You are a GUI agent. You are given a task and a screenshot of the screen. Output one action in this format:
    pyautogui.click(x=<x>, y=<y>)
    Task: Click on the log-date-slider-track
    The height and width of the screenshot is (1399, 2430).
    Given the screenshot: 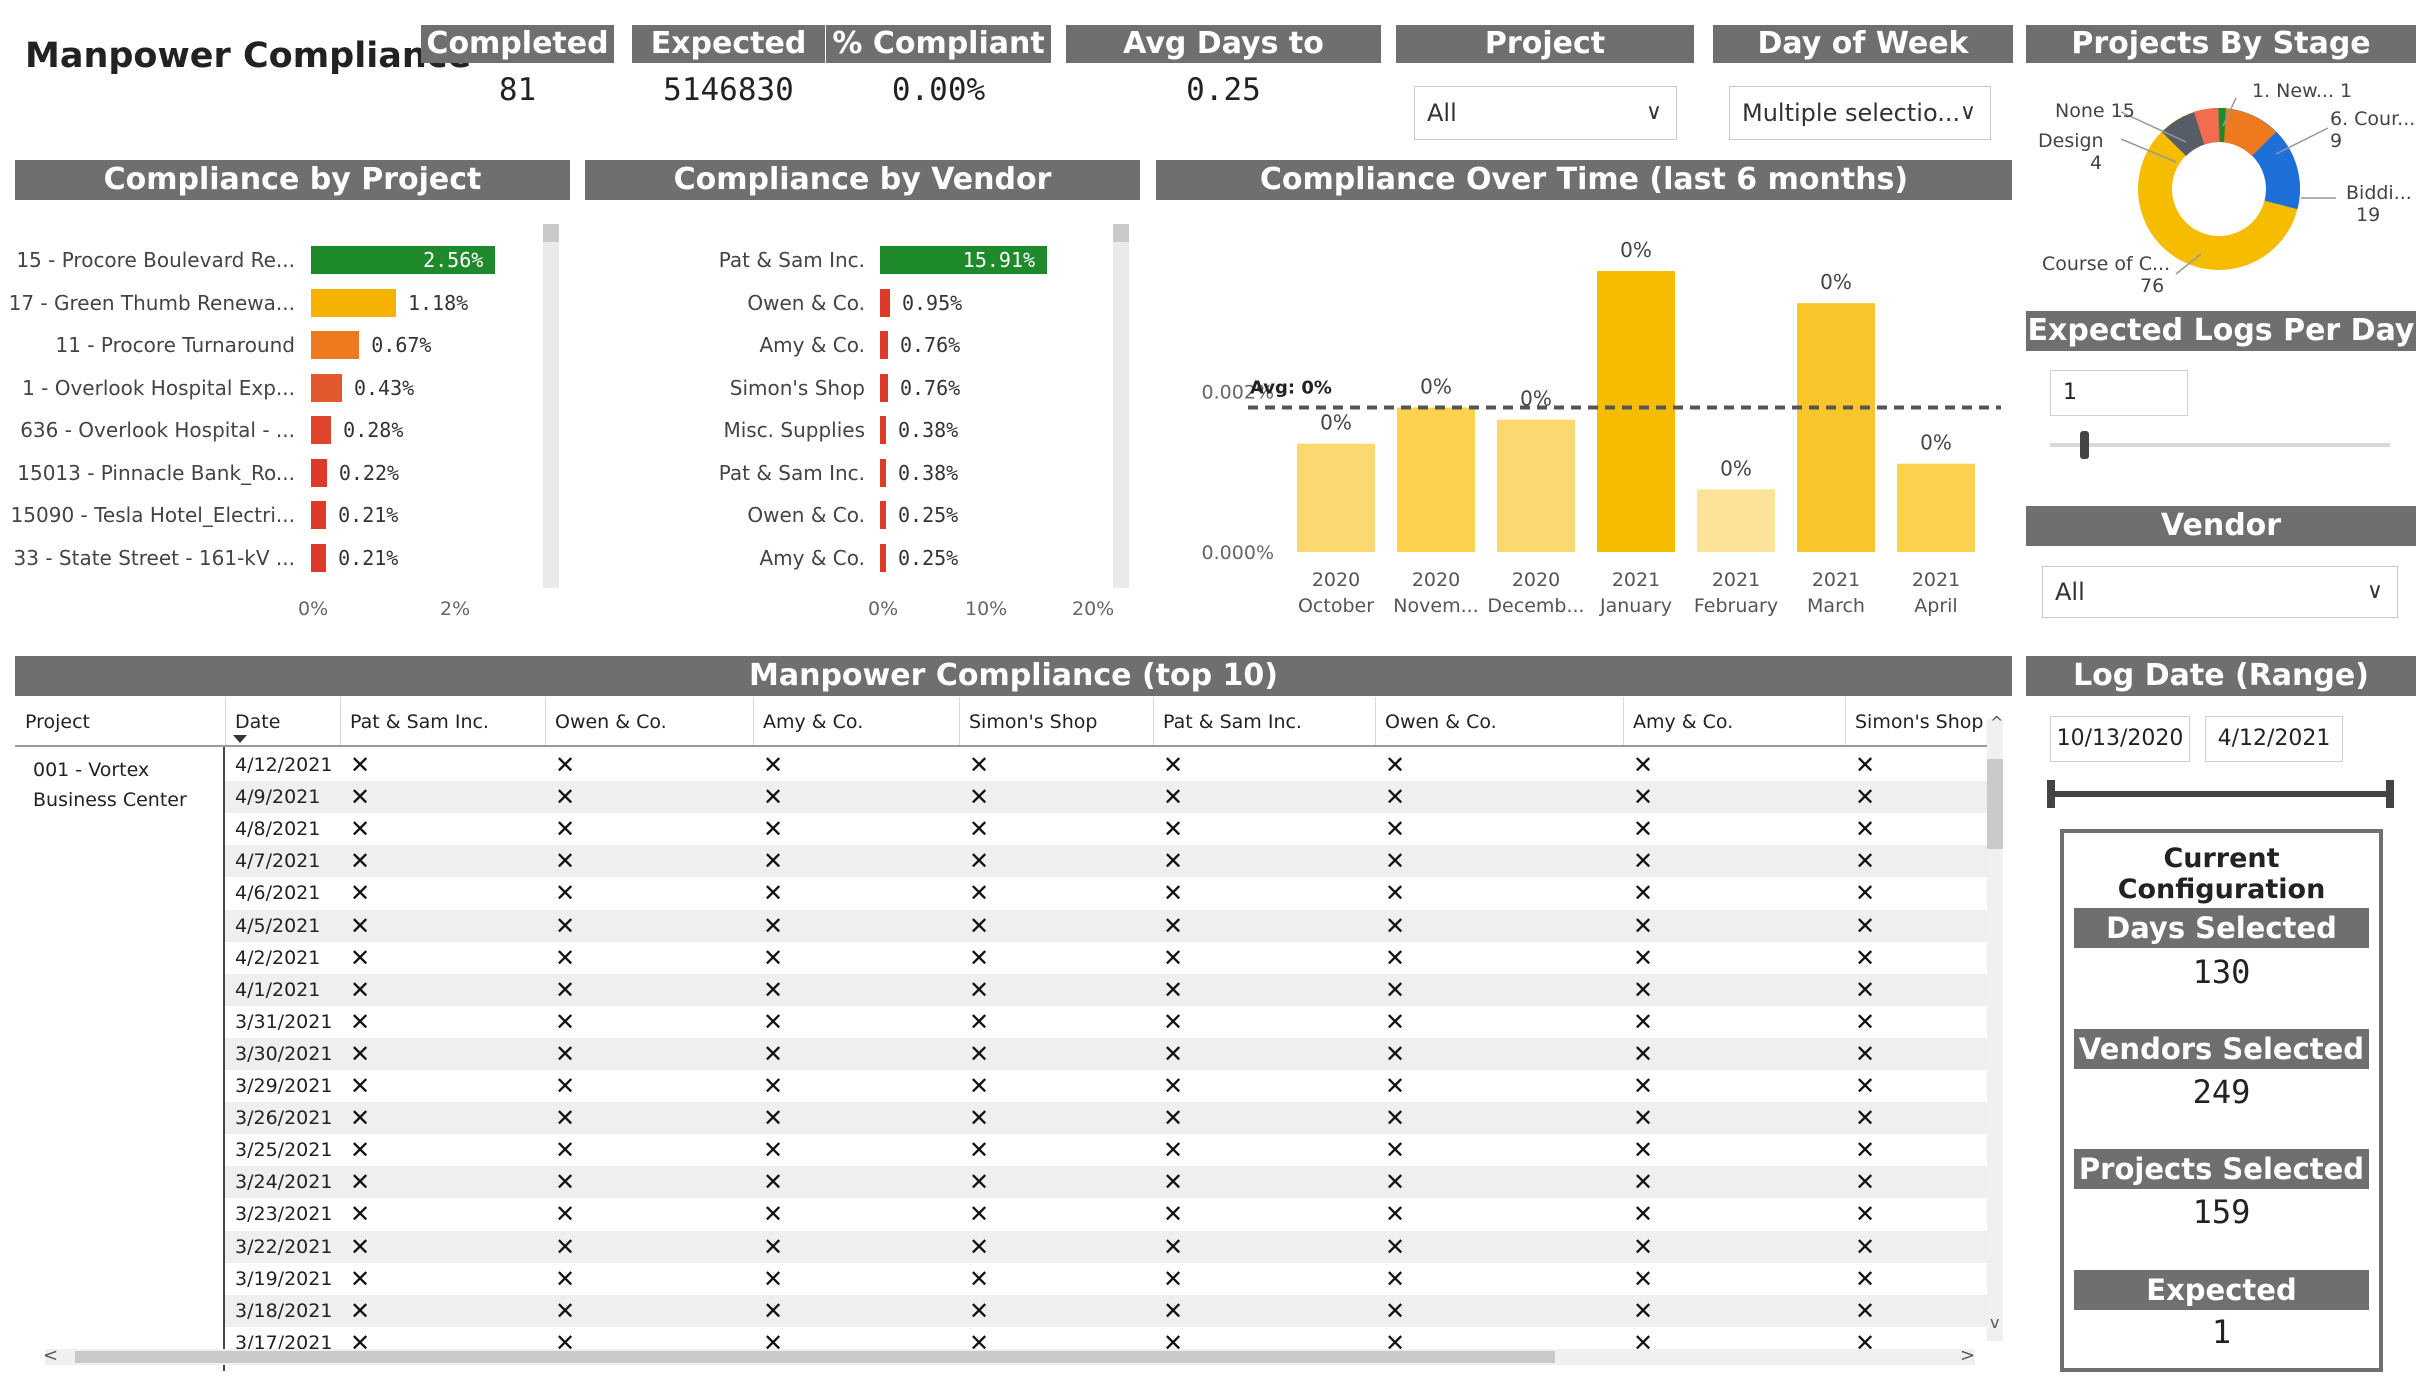 What is the action you would take?
    pyautogui.click(x=2220, y=794)
    